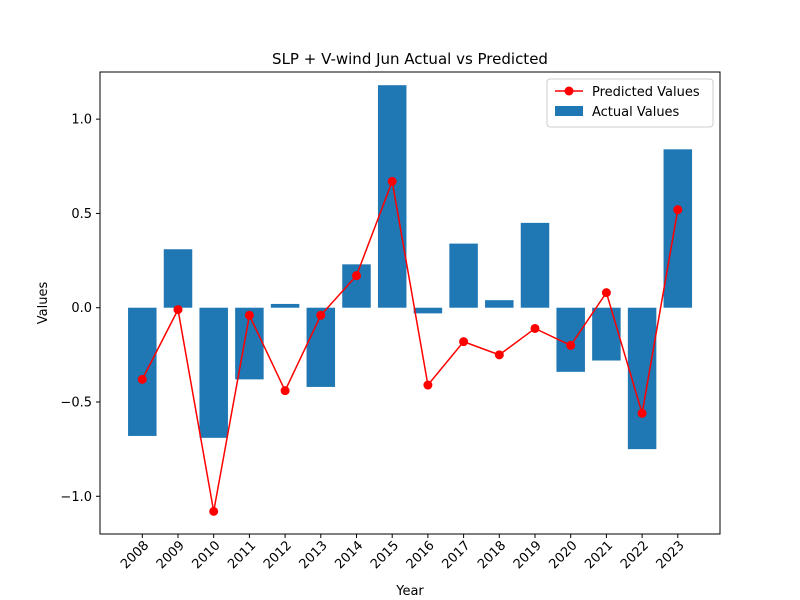 The height and width of the screenshot is (600, 800). Describe the element at coordinates (463, 275) in the screenshot. I see `bar-2017` at that location.